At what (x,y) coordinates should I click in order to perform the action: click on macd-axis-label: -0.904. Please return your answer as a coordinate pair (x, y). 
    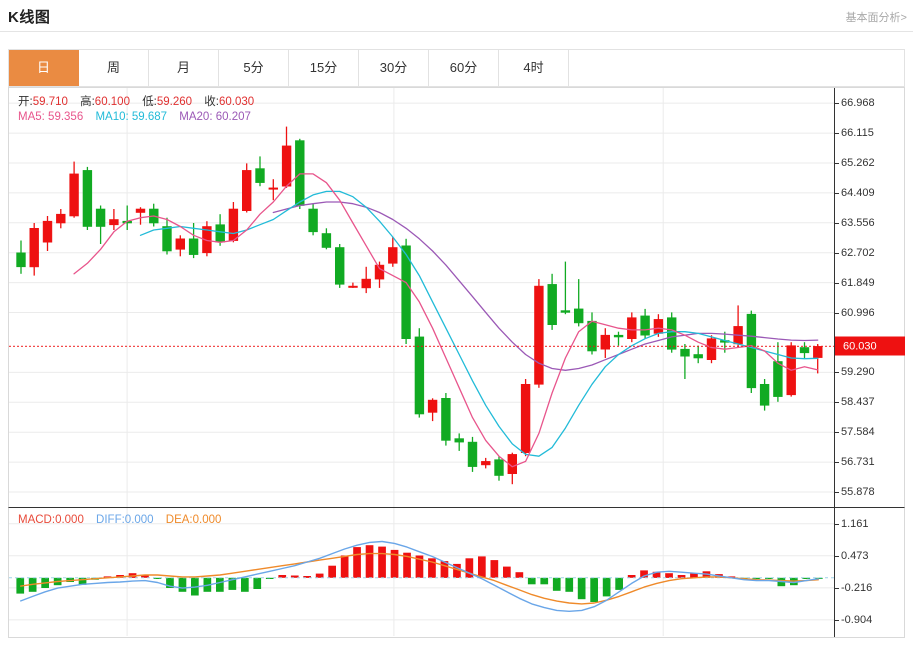
    Looking at the image, I should click on (857, 619).